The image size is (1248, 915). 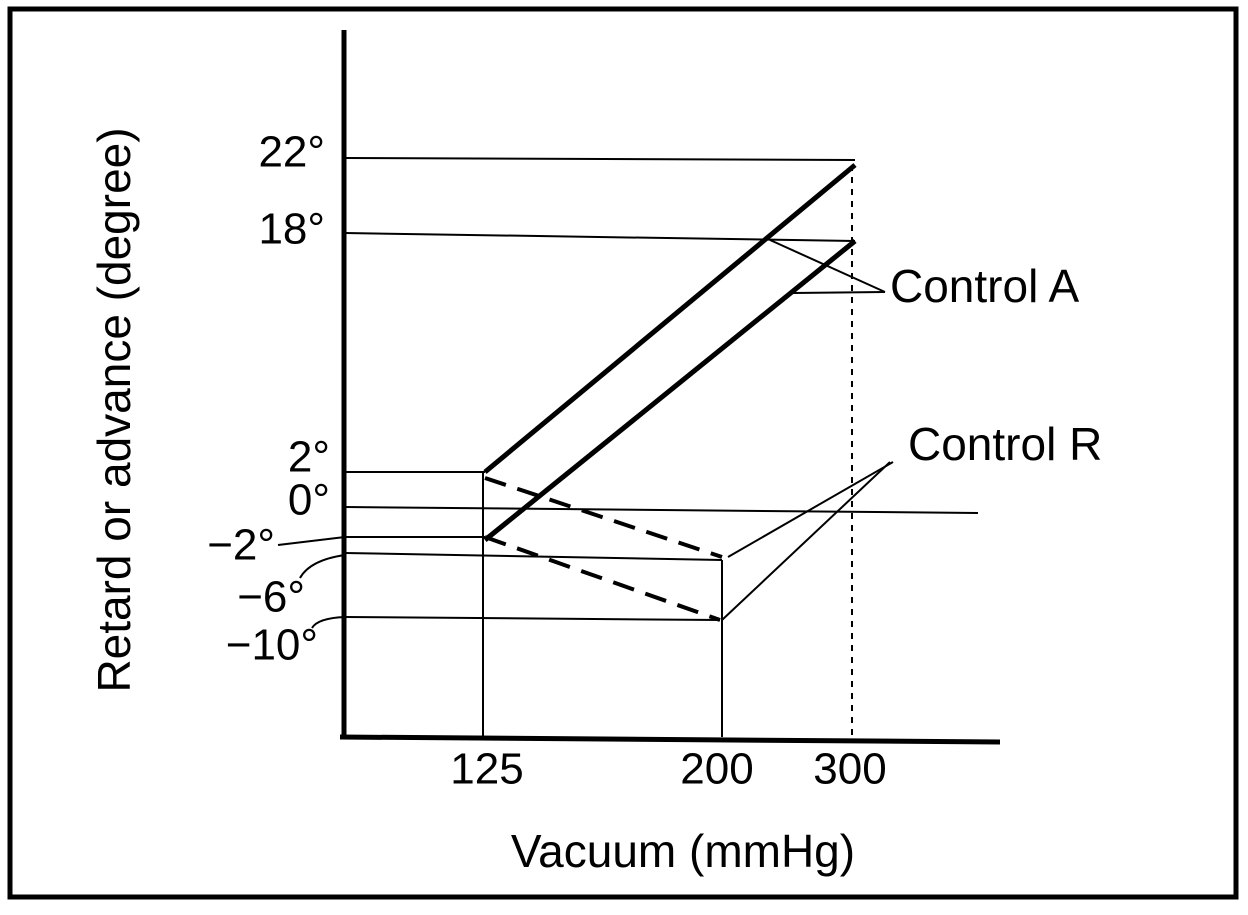 What do you see at coordinates (486, 769) in the screenshot?
I see `x-tick-label: 125` at bounding box center [486, 769].